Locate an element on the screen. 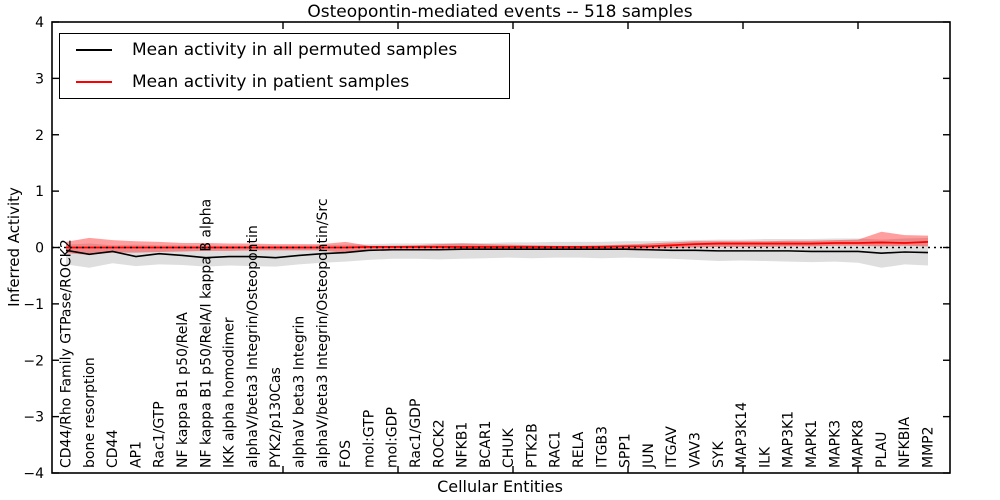 This screenshot has width=1000, height=500. y-tick-label: 2 is located at coordinates (39, 136).